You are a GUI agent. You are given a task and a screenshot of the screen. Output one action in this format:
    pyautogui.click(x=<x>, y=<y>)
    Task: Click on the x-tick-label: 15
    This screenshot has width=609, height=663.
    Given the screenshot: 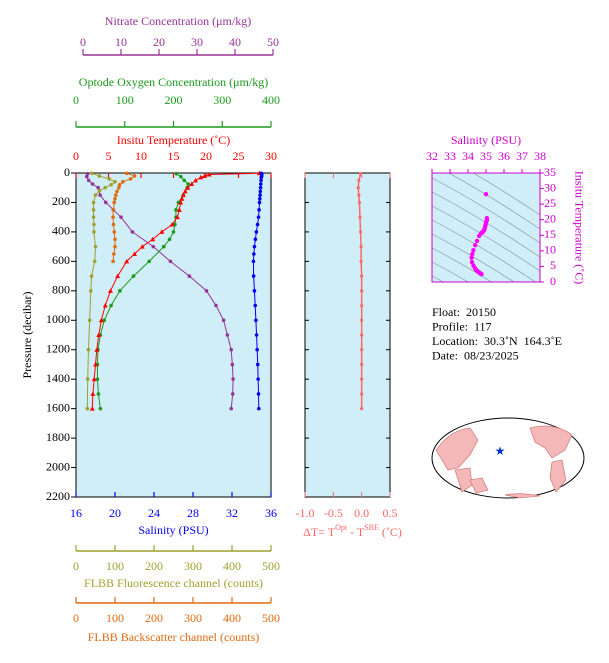 What is the action you would take?
    pyautogui.click(x=174, y=156)
    